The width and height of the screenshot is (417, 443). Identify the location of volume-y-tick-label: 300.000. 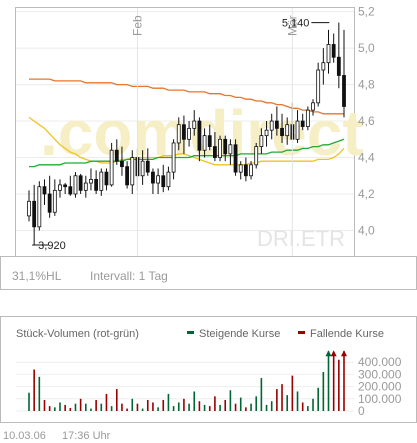
(380, 374).